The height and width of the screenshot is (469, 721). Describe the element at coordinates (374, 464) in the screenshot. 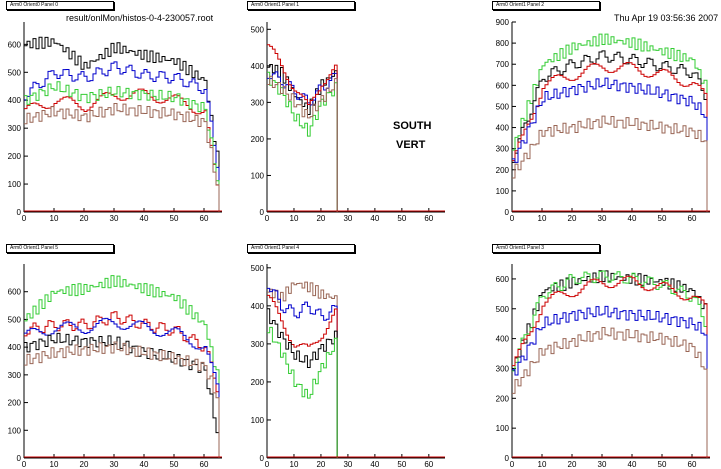

I see `x-tick-label-4: 40` at that location.